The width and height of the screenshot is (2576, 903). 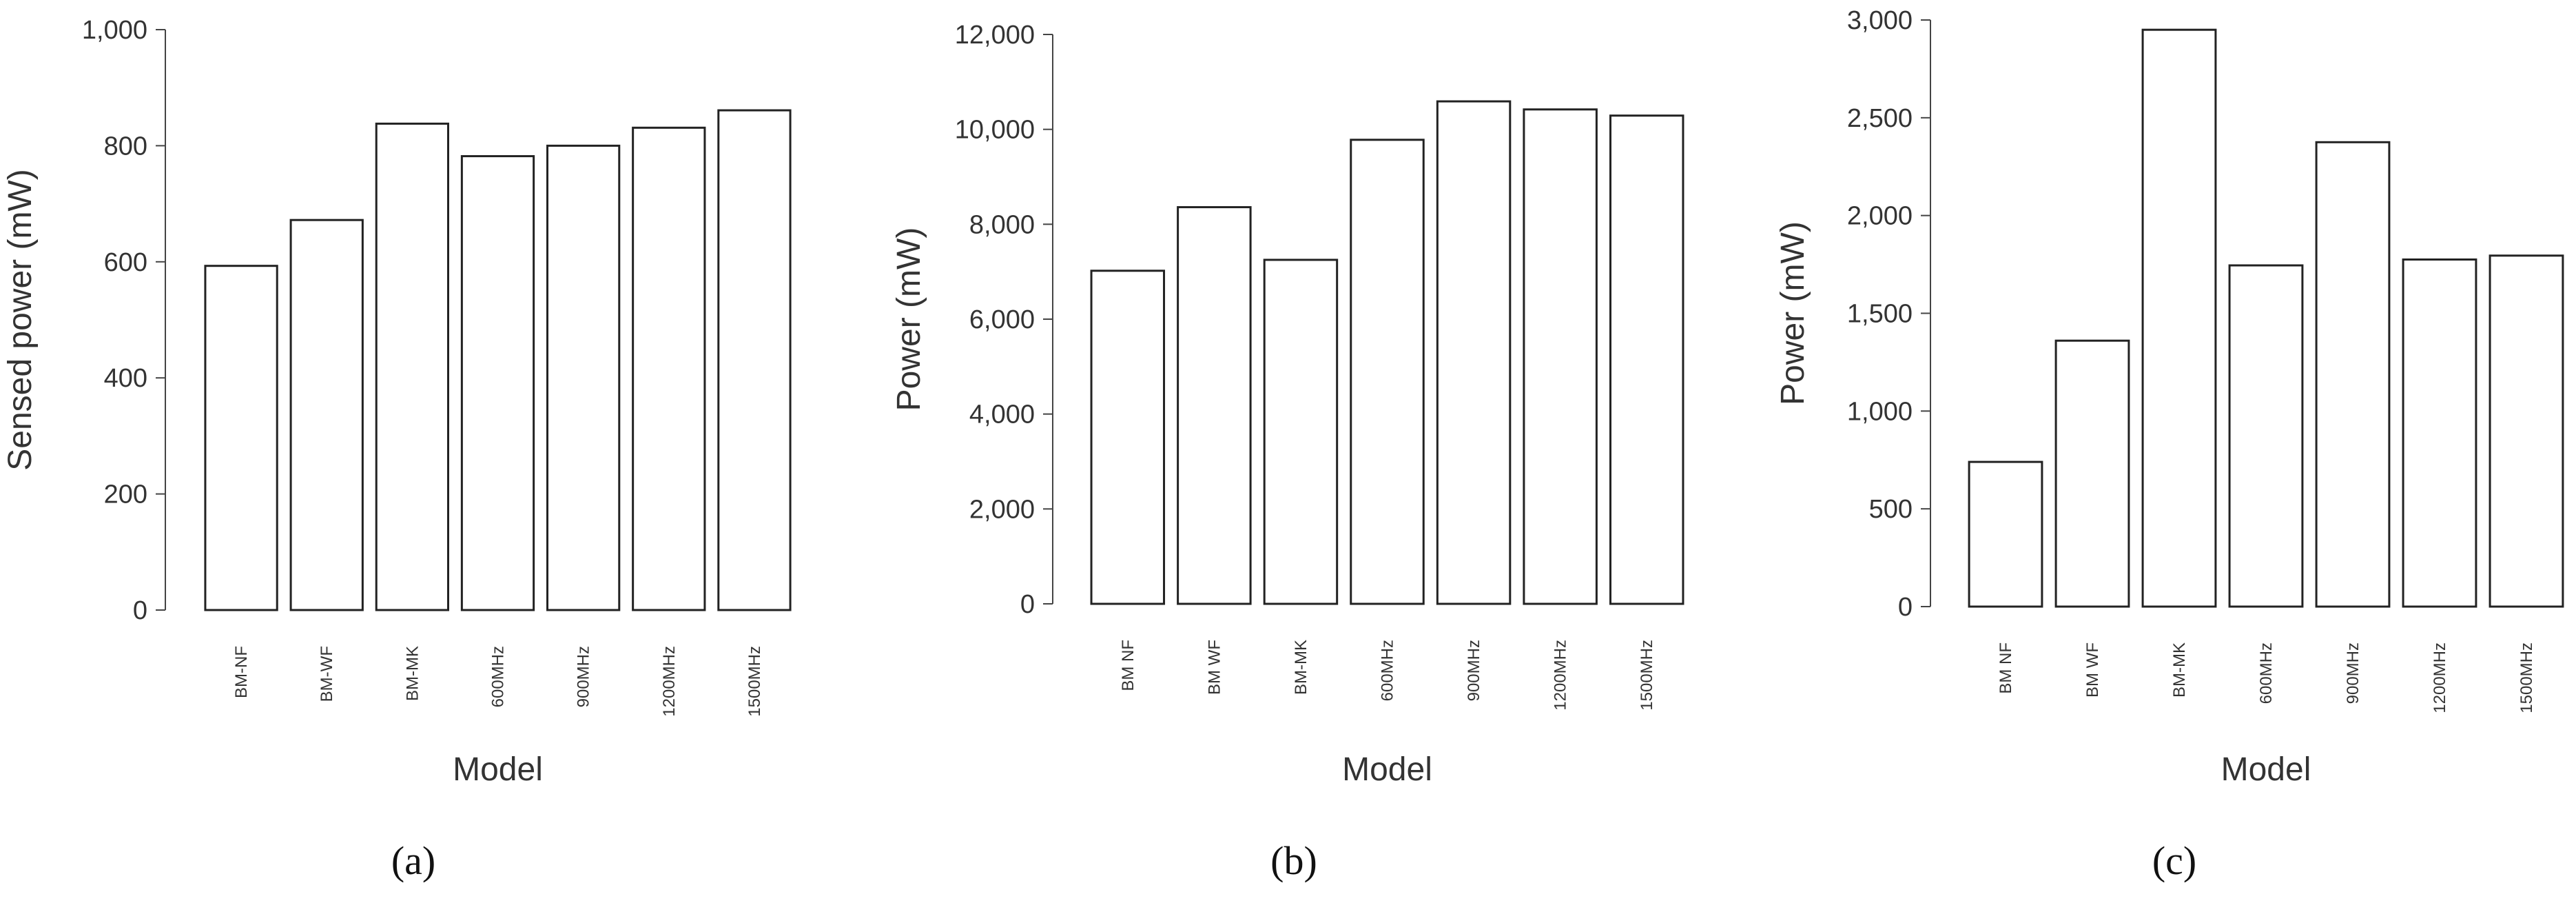 What do you see at coordinates (2266, 770) in the screenshot?
I see `x-axis-title-2: Model` at bounding box center [2266, 770].